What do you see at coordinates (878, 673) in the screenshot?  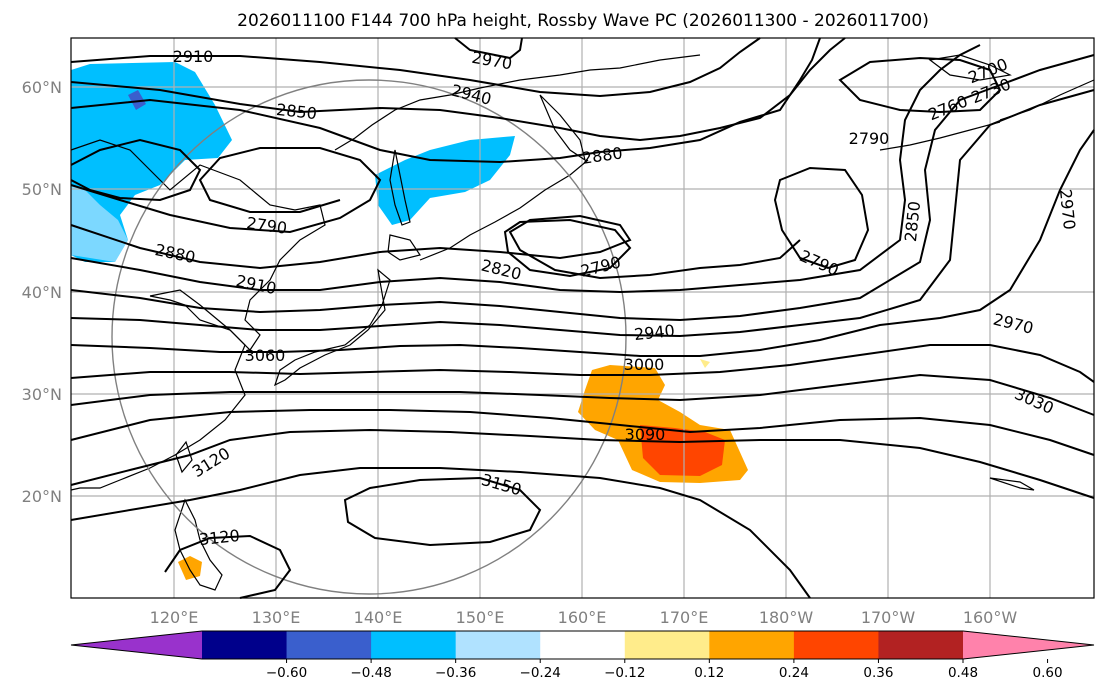 I see `colorbar-tick-label: 0.36` at bounding box center [878, 673].